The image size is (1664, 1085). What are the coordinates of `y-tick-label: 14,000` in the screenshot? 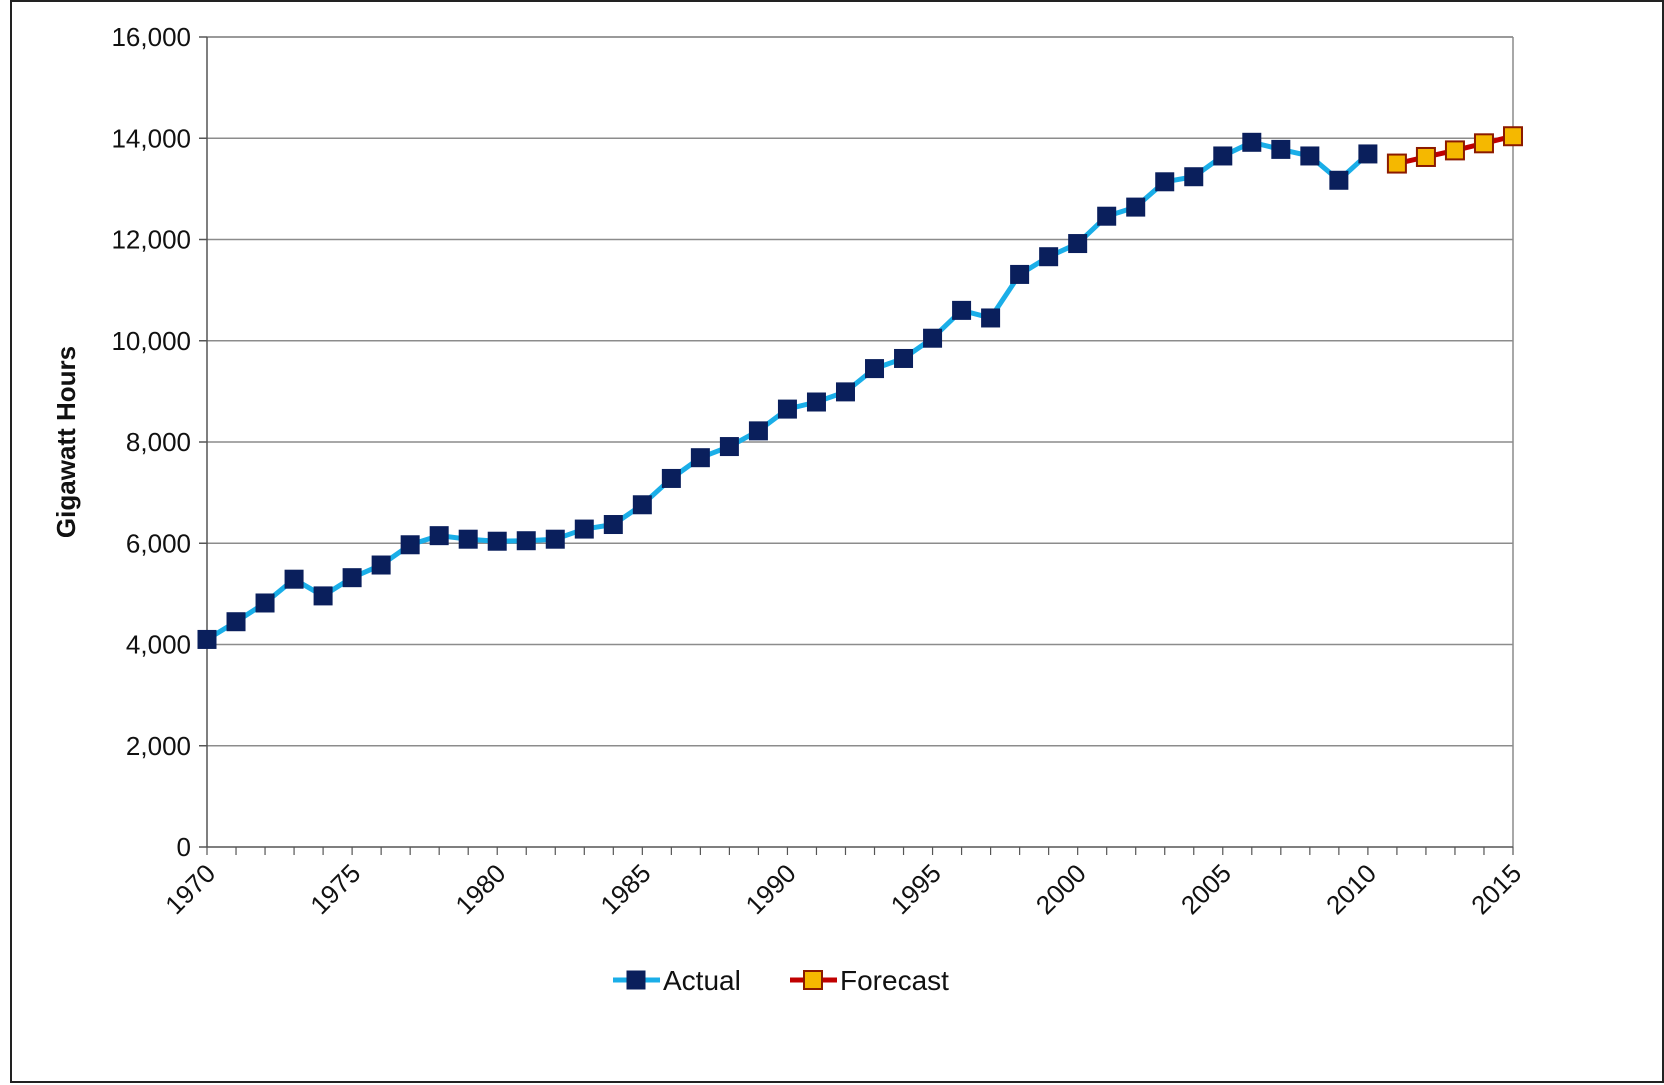 It's located at (151, 138).